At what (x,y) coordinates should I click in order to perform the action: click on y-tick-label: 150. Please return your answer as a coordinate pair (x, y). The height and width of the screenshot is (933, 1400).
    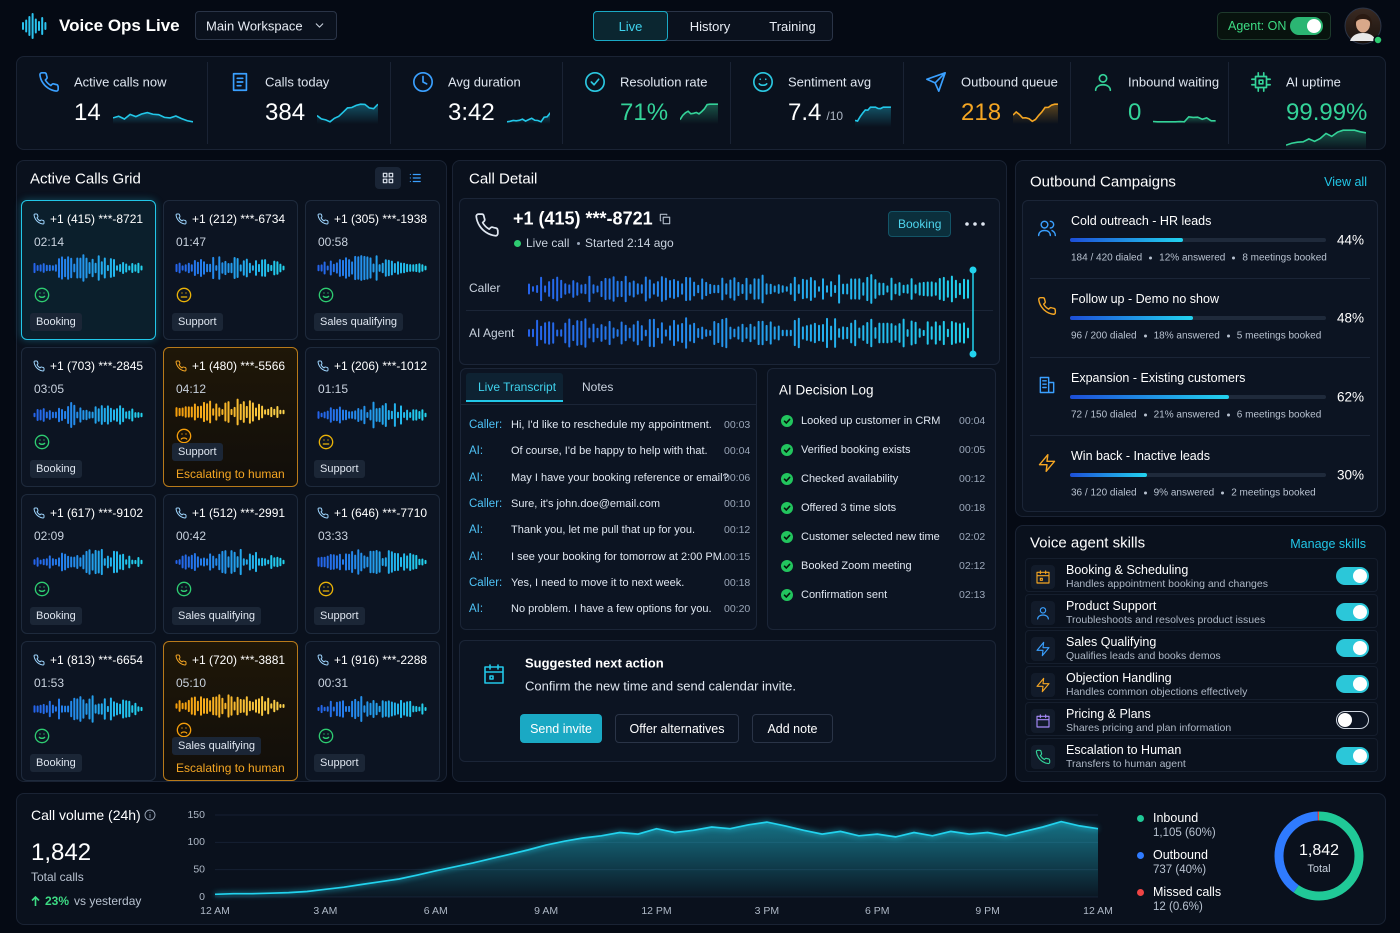
    Looking at the image, I should click on (196, 815).